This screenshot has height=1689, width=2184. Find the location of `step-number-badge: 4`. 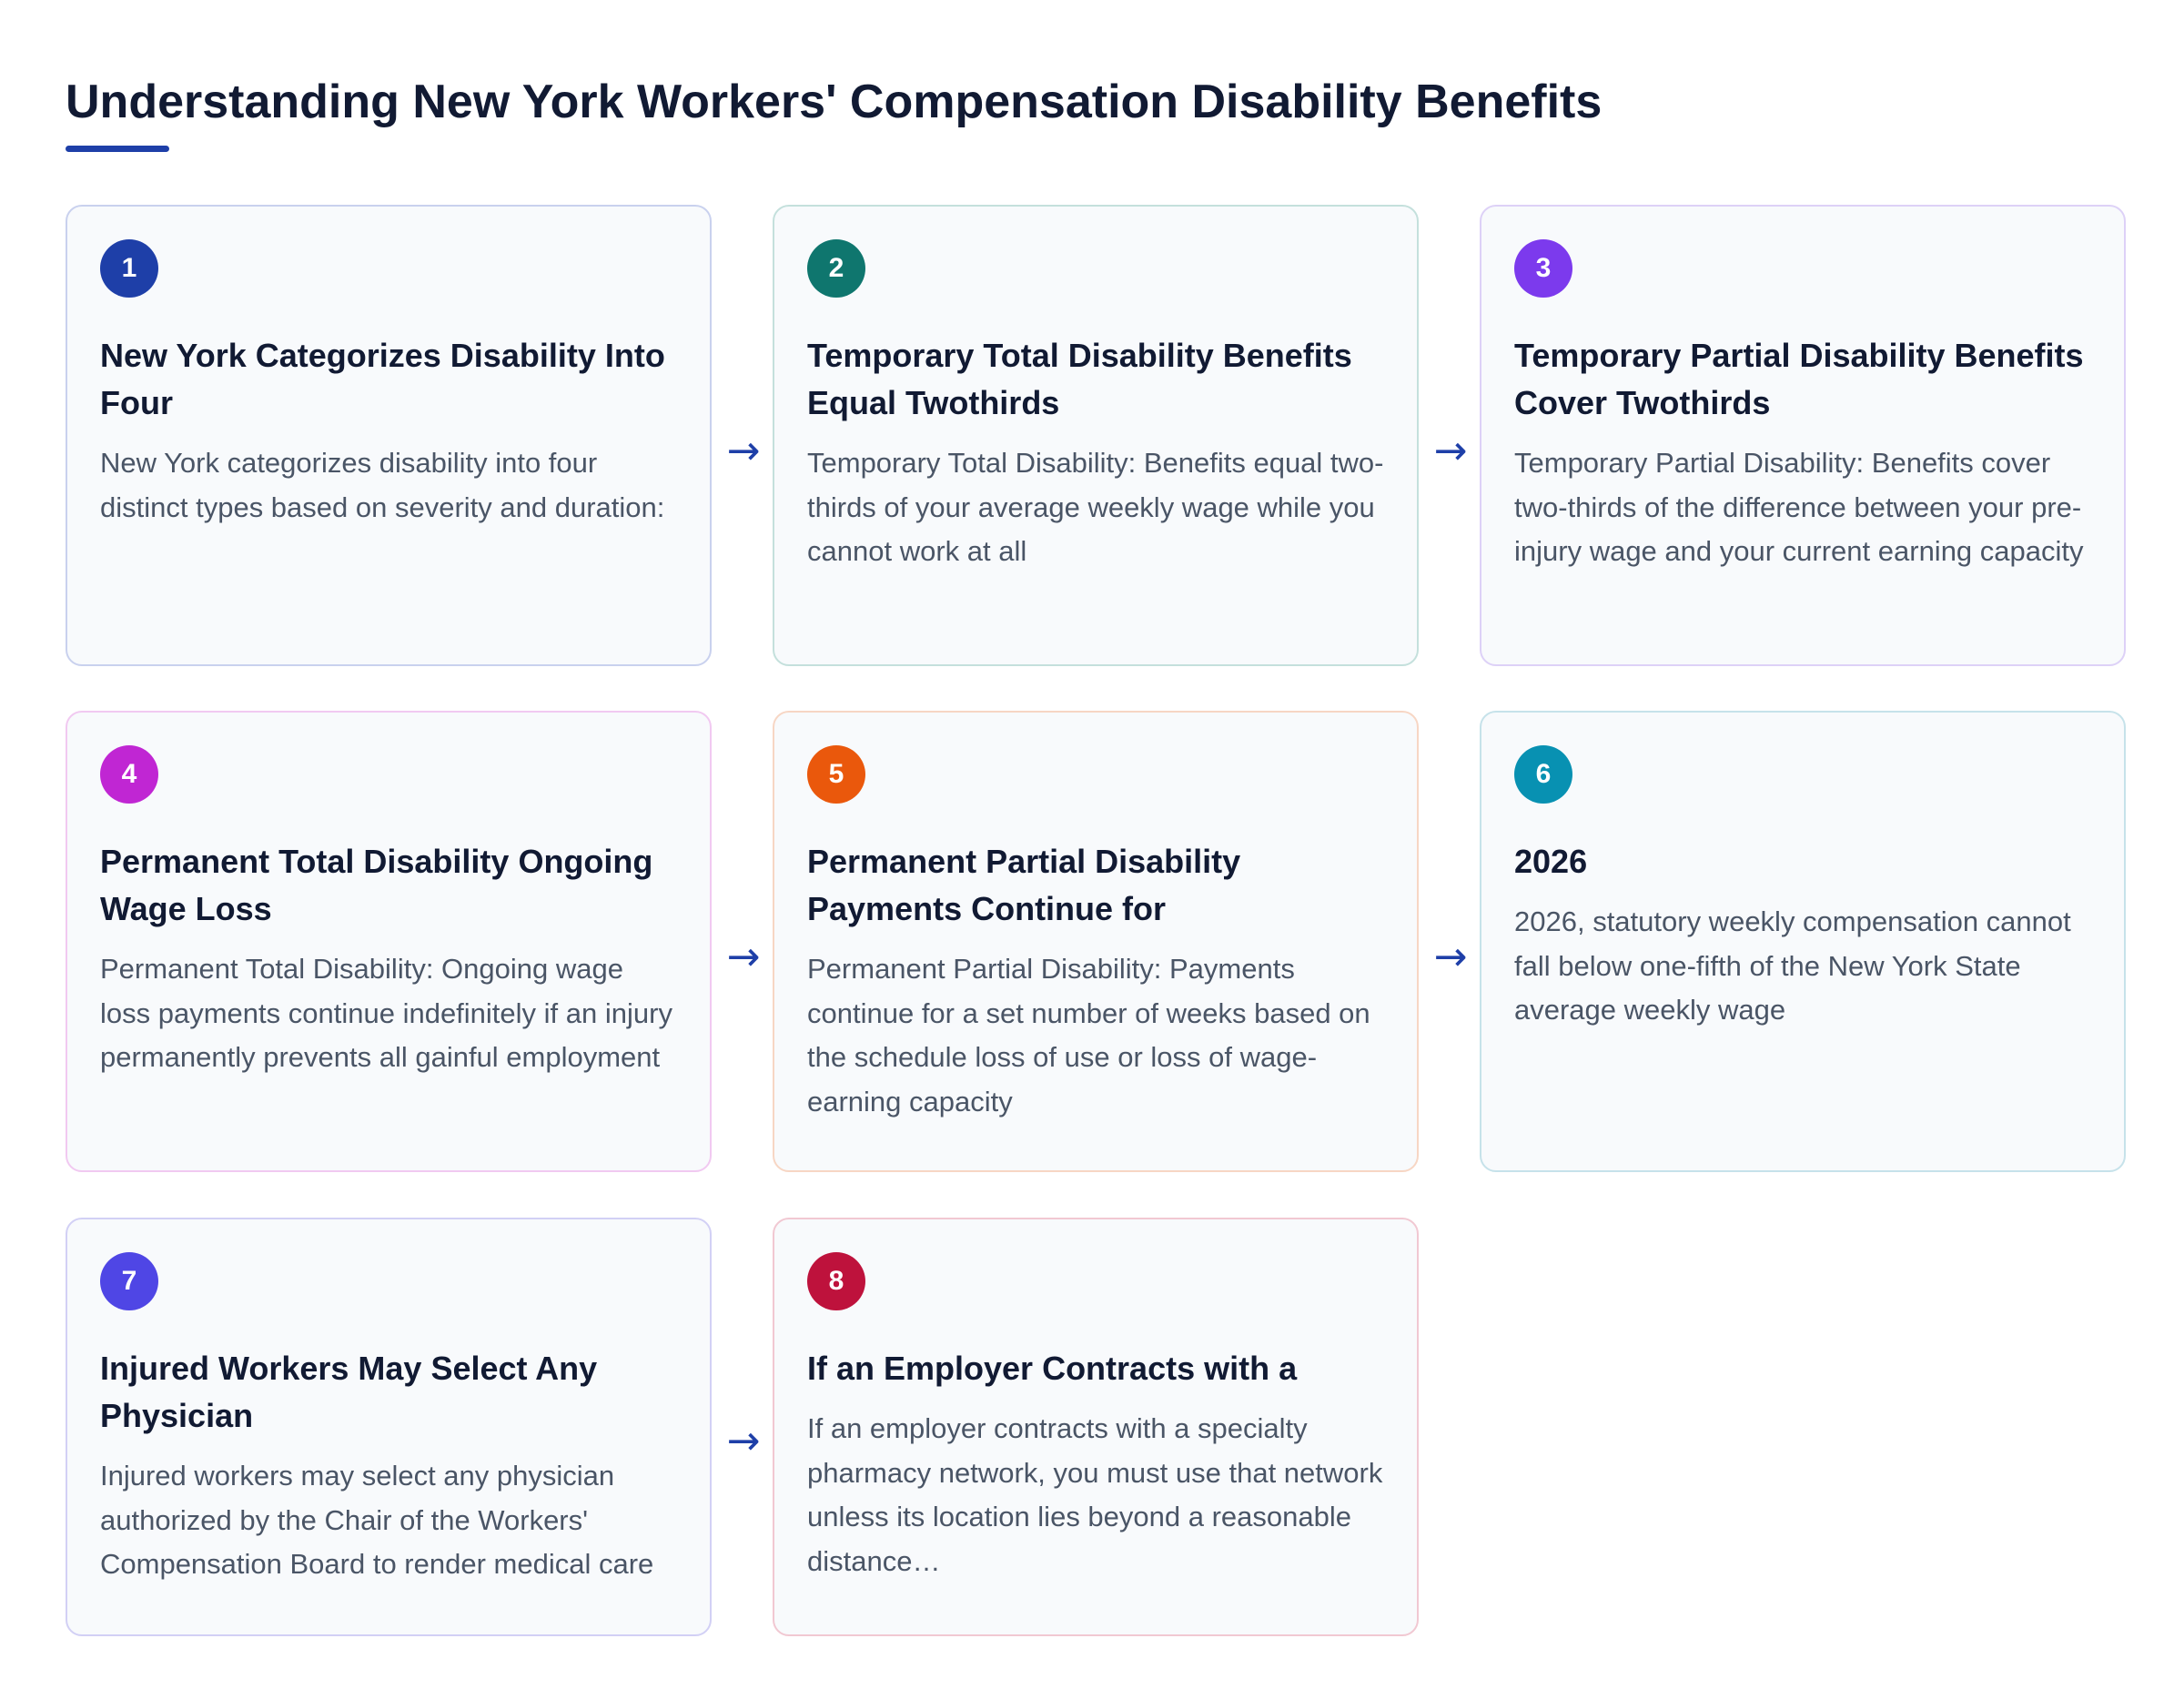

step-number-badge: 4 is located at coordinates (129, 774).